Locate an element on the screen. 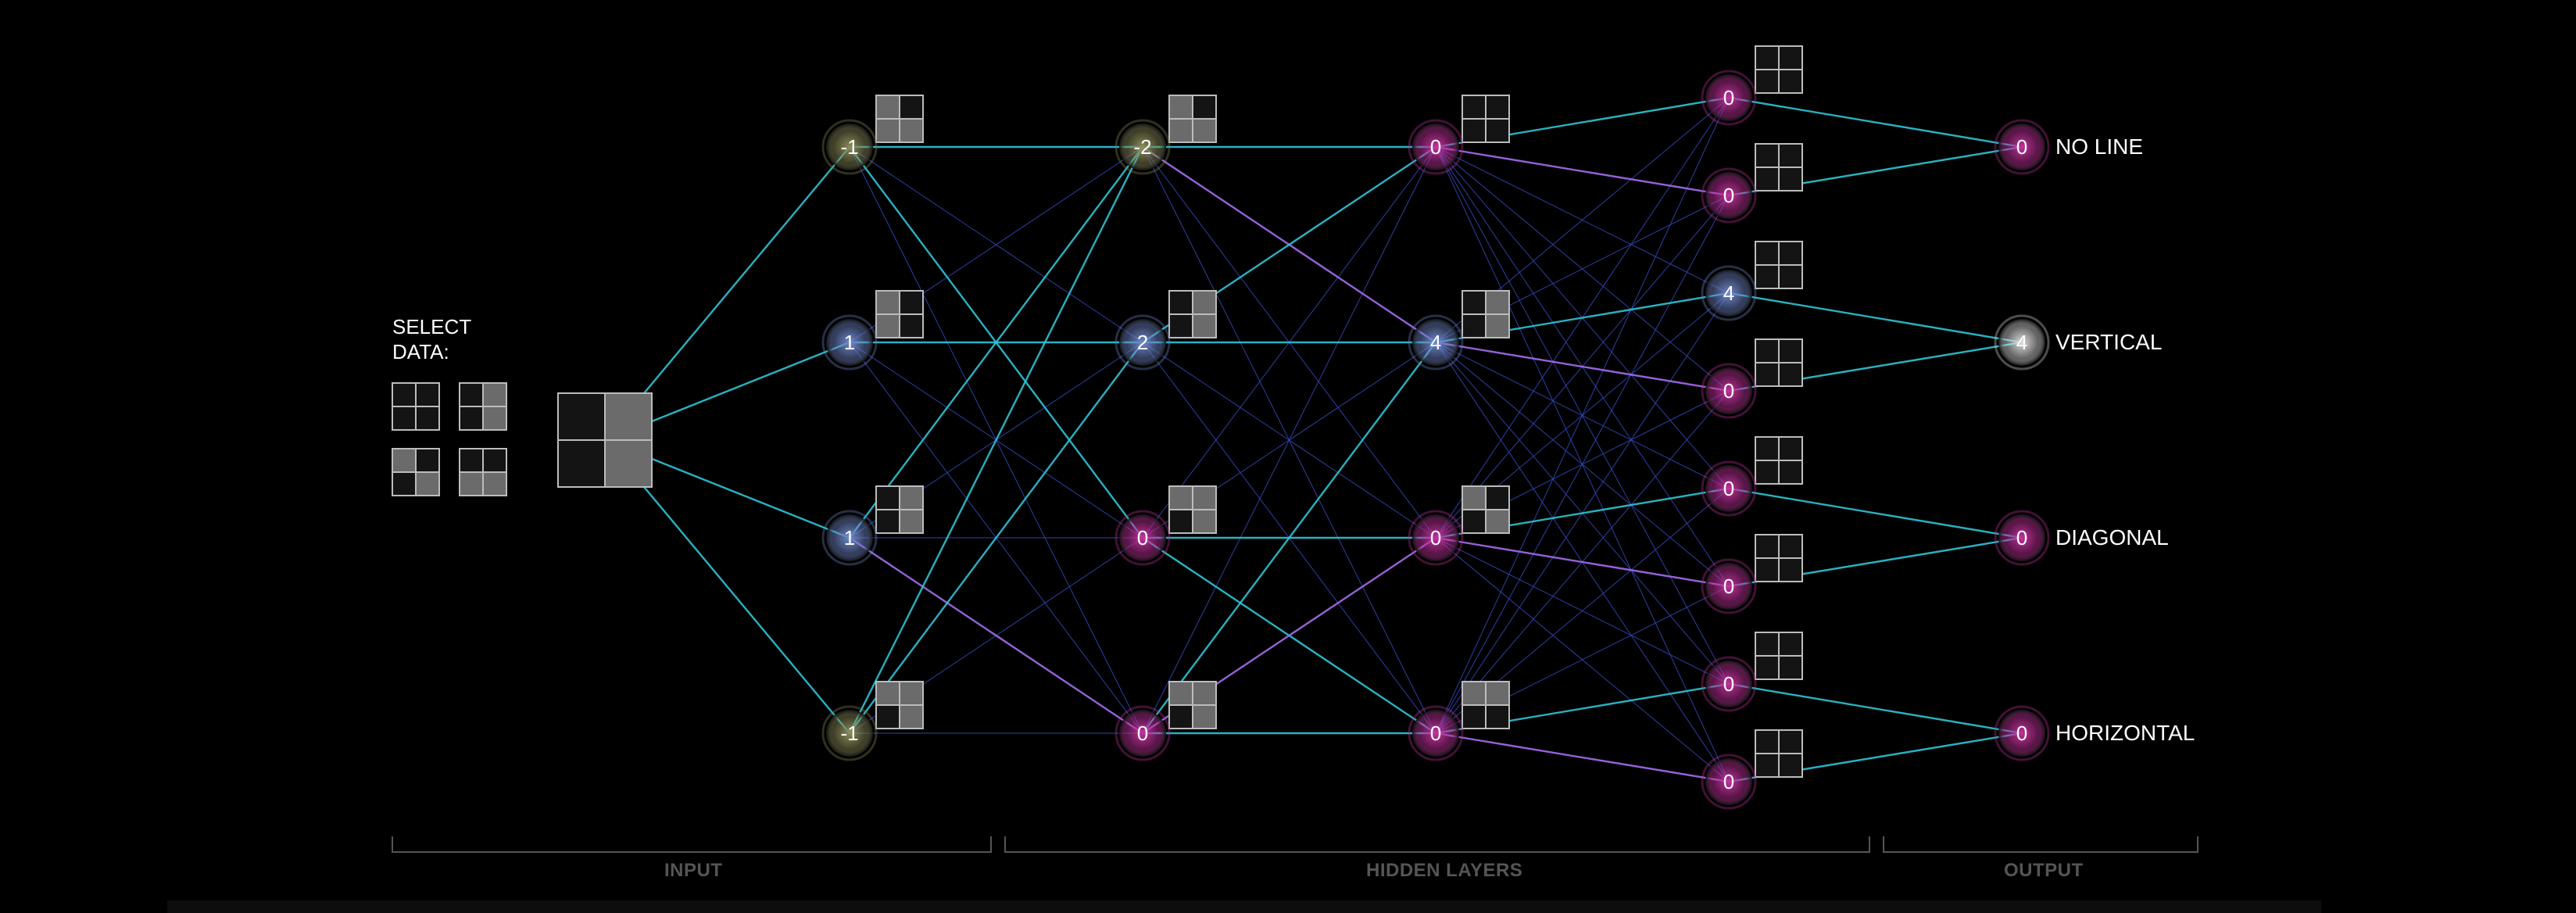  select-data-label: SELECT DATA: is located at coordinates (431, 339).